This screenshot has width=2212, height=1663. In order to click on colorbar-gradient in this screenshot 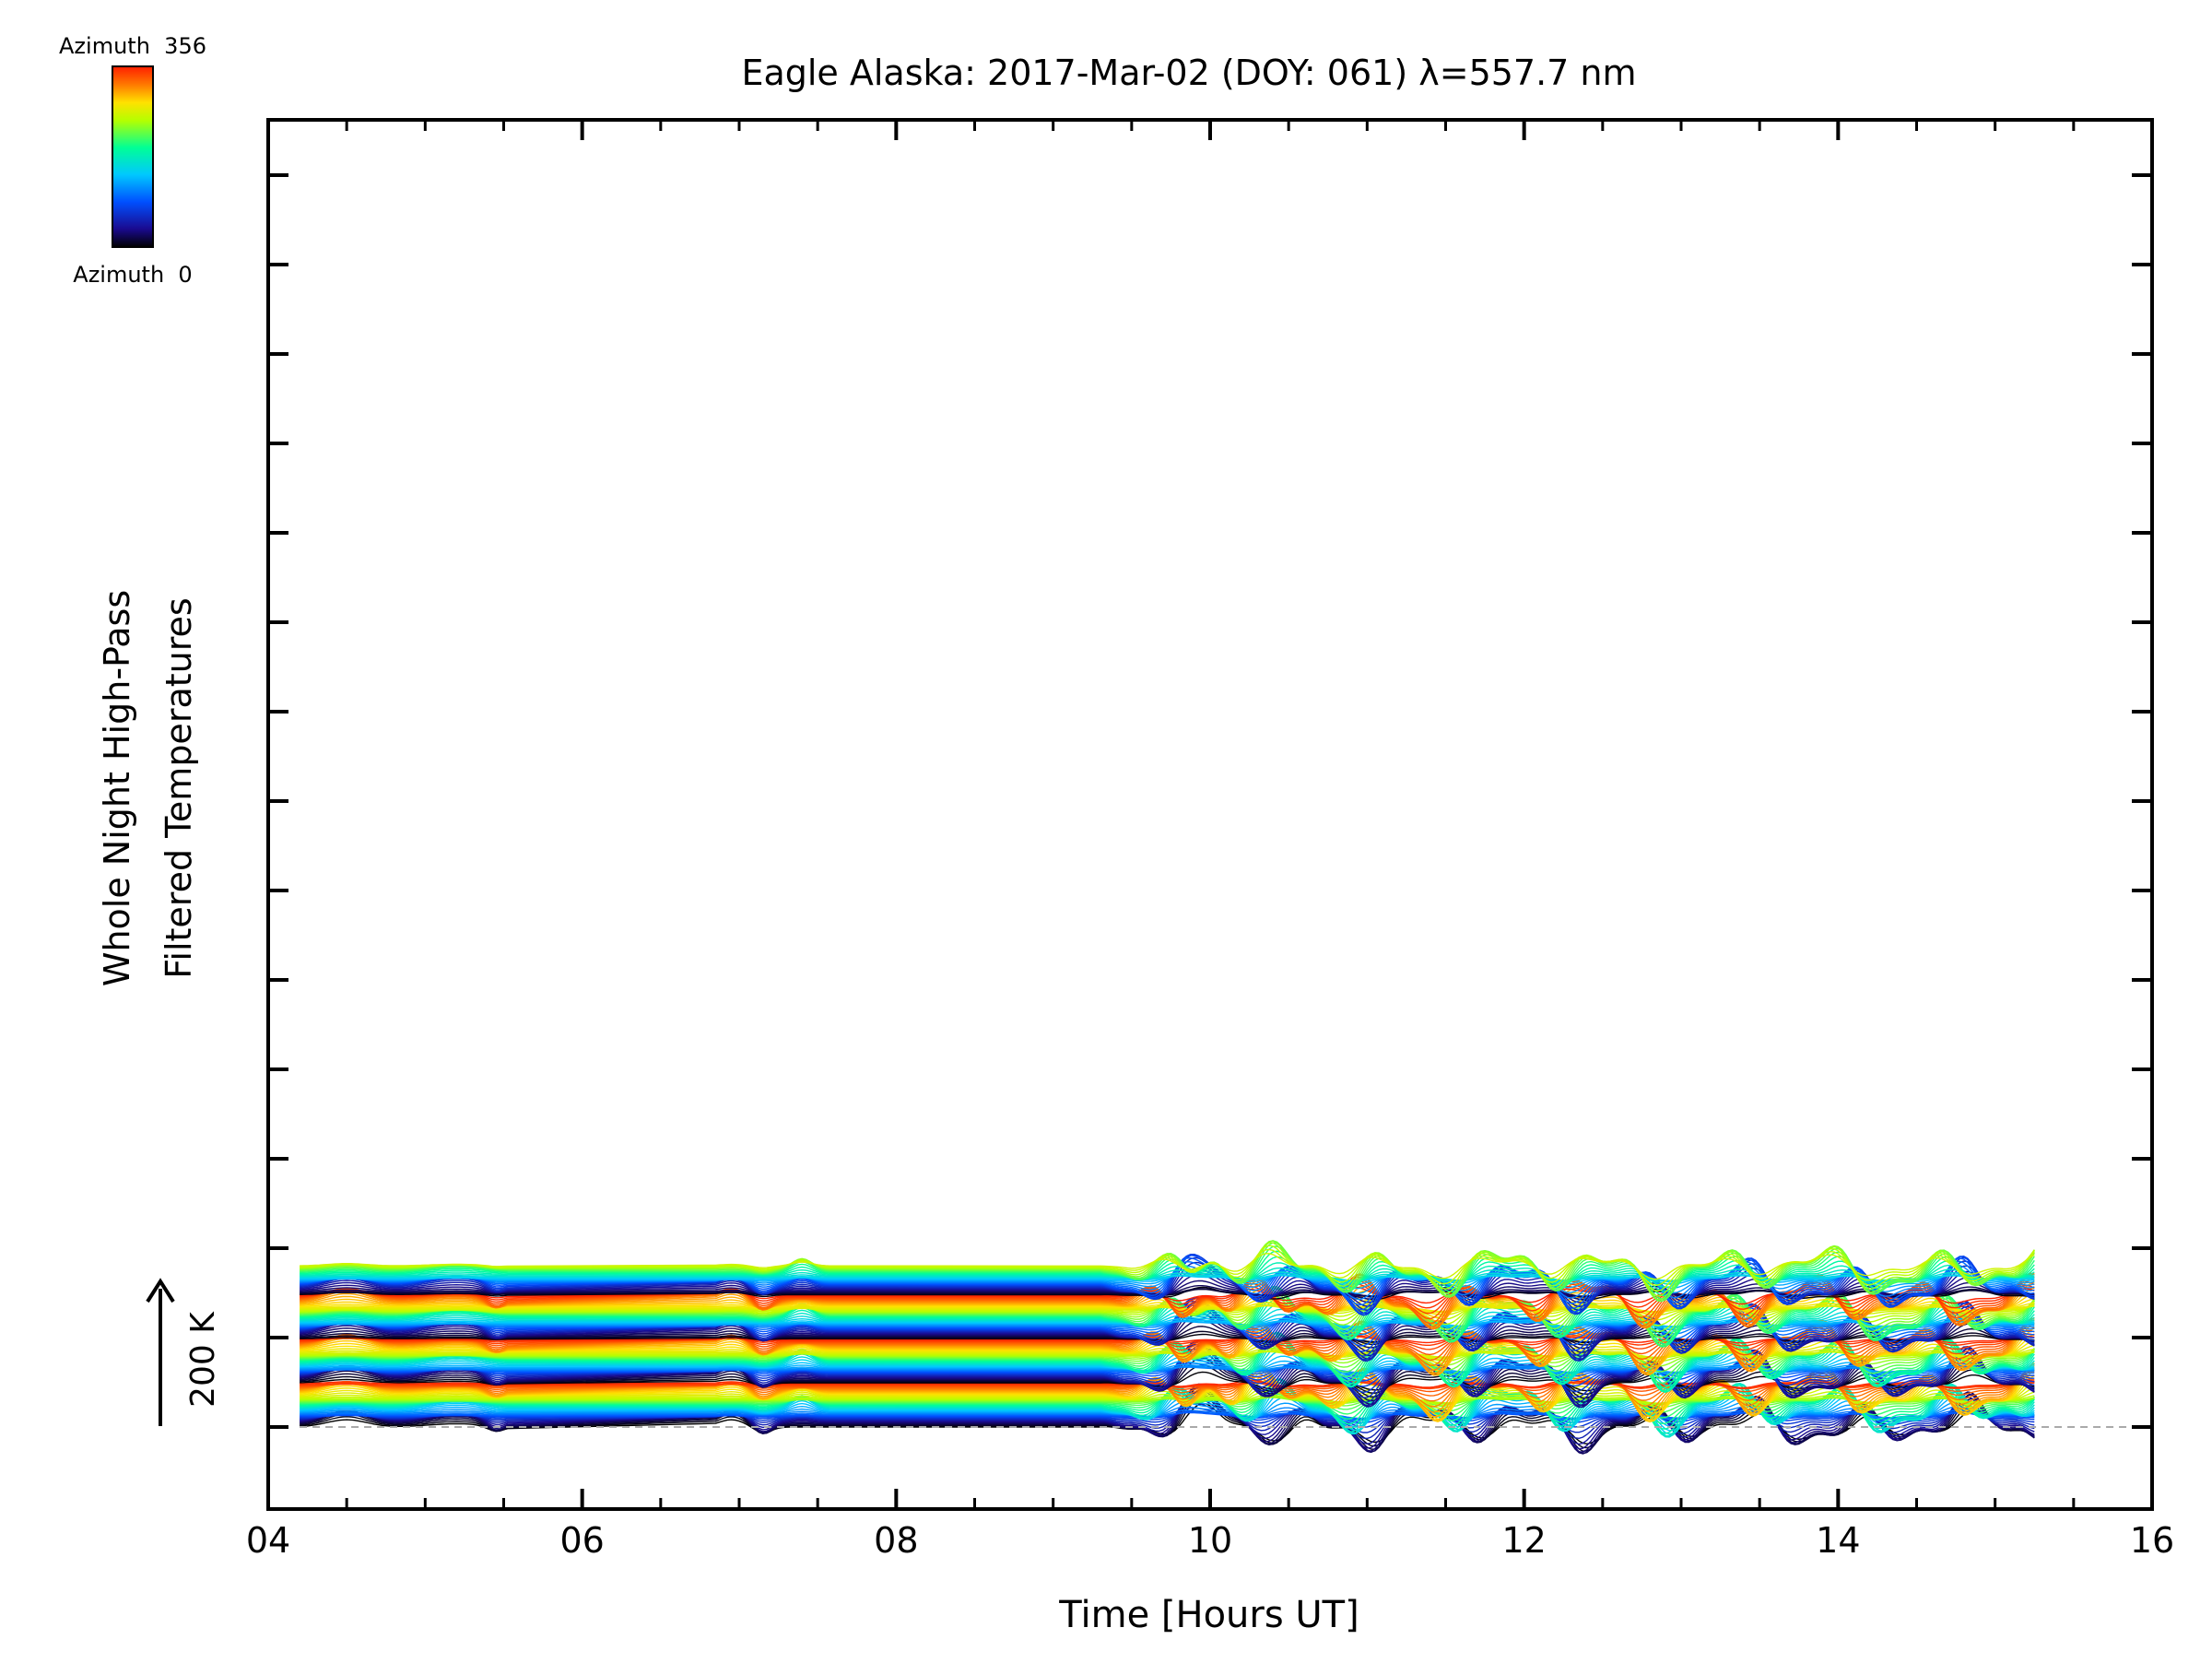, I will do `click(133, 156)`.